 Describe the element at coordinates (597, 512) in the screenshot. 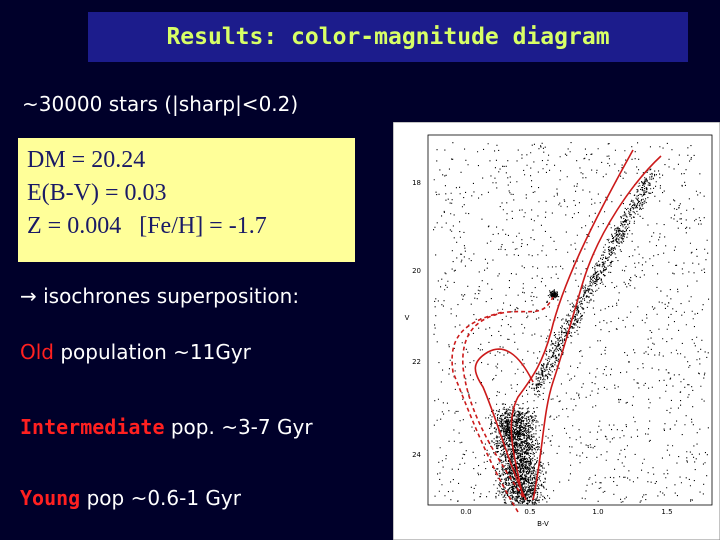

I see `x-tick-label: 1.0` at that location.